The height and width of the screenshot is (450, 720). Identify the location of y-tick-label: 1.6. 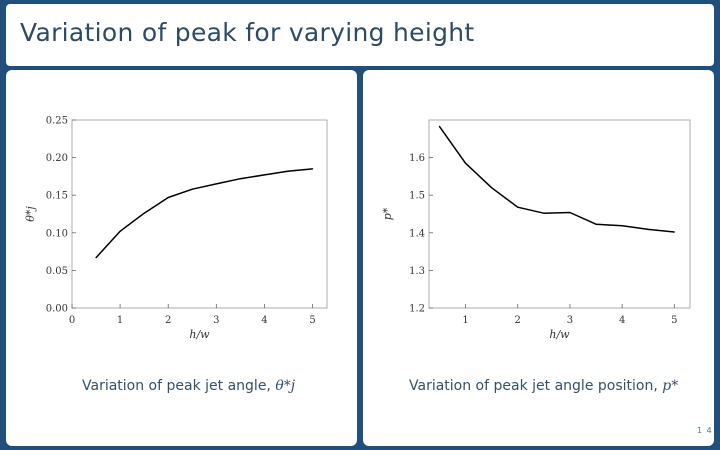
(417, 158).